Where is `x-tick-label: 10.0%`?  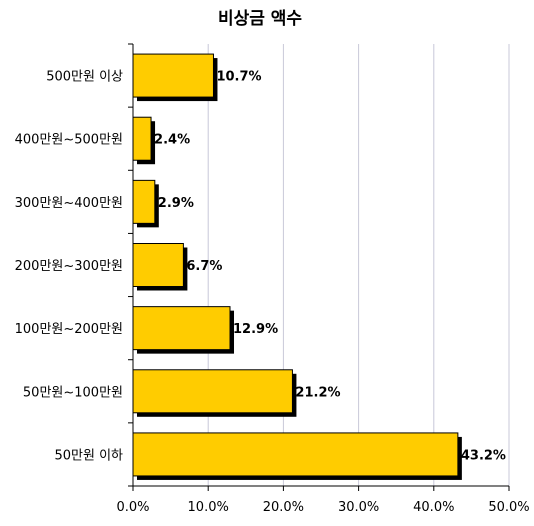 x-tick-label: 10.0% is located at coordinates (208, 507).